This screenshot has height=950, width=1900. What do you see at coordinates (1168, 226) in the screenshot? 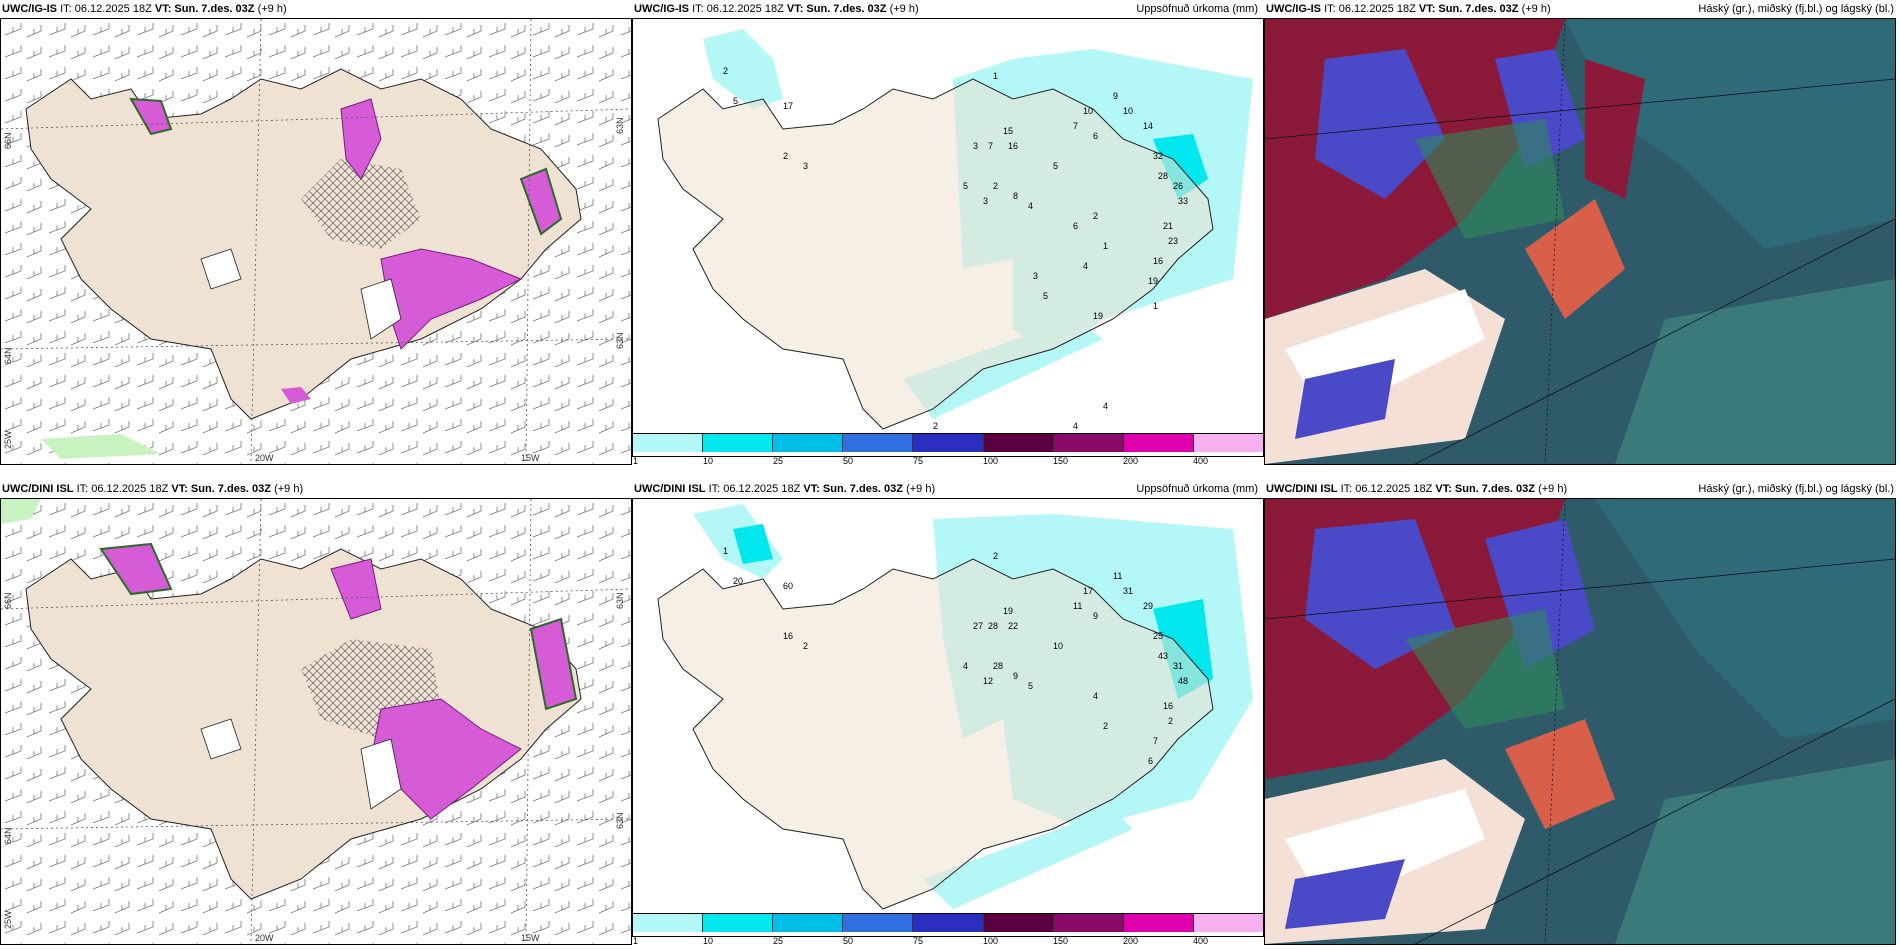
I see `precip-value-label: 21` at bounding box center [1168, 226].